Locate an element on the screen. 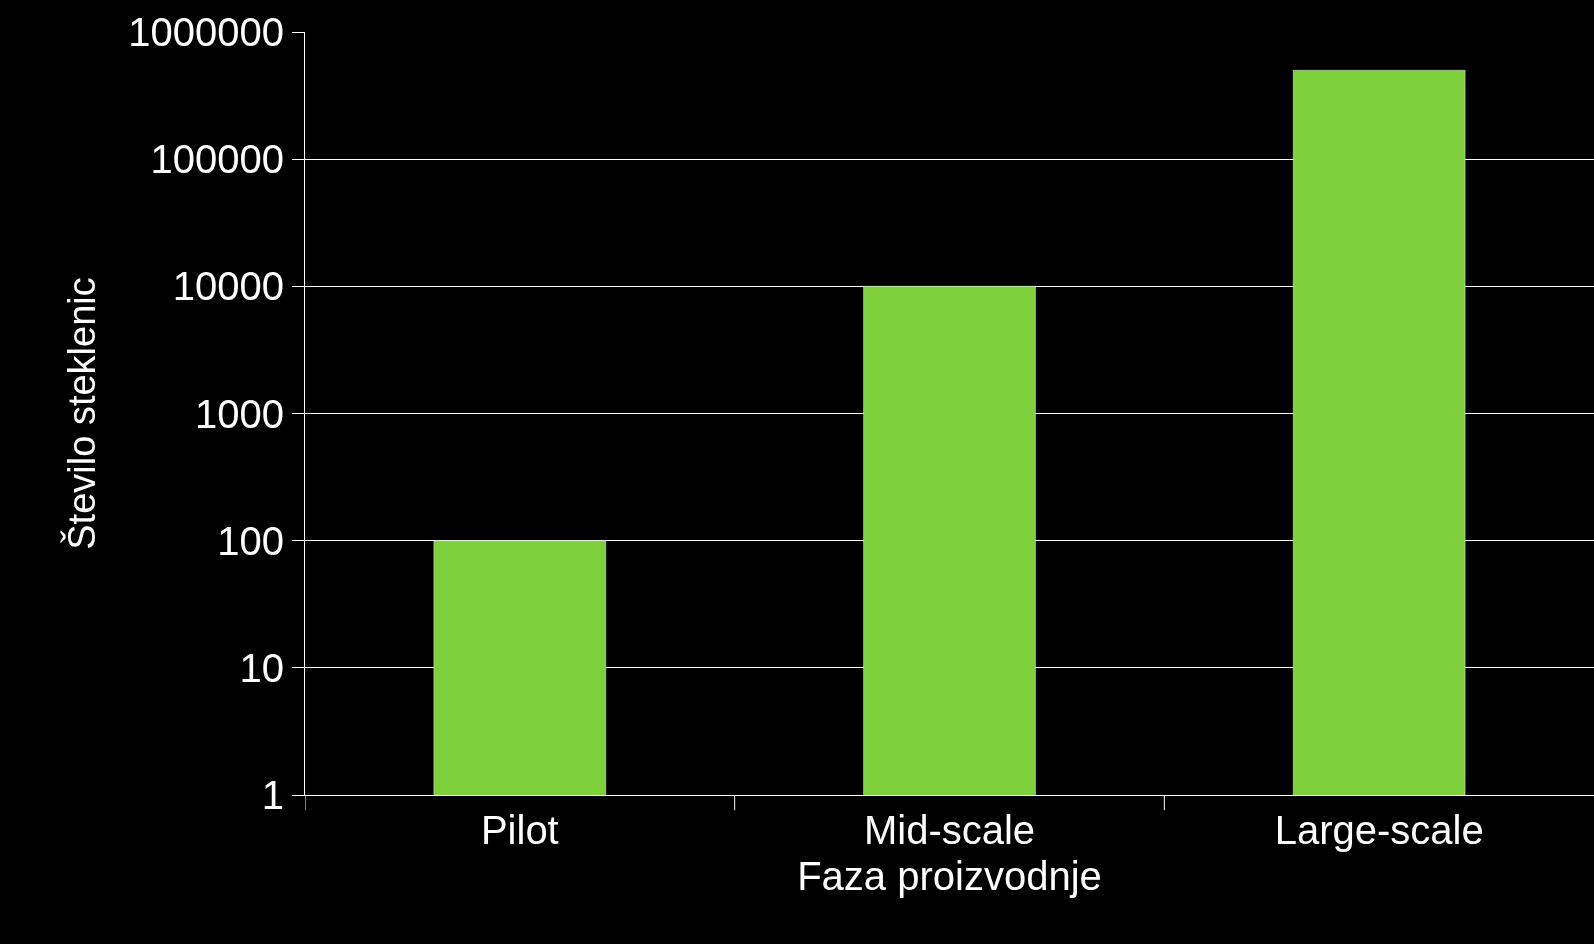 The height and width of the screenshot is (944, 1594). y-tick-label: 10000 is located at coordinates (228, 286).